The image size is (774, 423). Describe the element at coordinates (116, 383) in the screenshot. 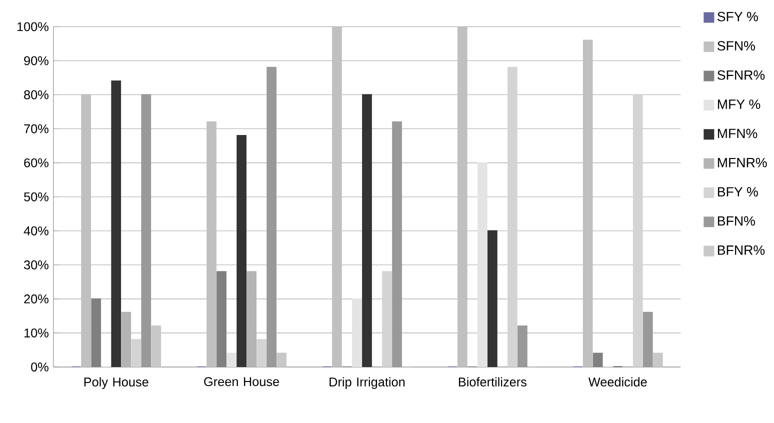

I see `x-tick-label: Poly House` at that location.